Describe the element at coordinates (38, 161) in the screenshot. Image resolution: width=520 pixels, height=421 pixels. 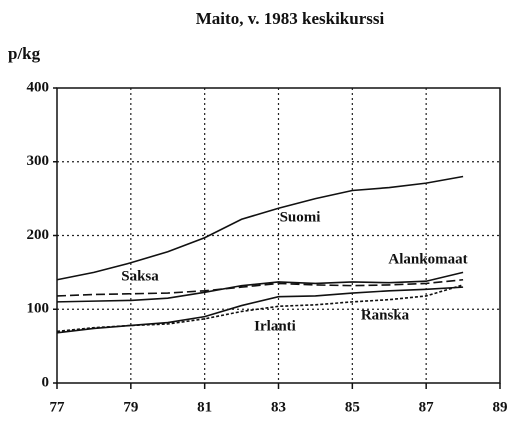
I see `y-tick-label: 300` at that location.